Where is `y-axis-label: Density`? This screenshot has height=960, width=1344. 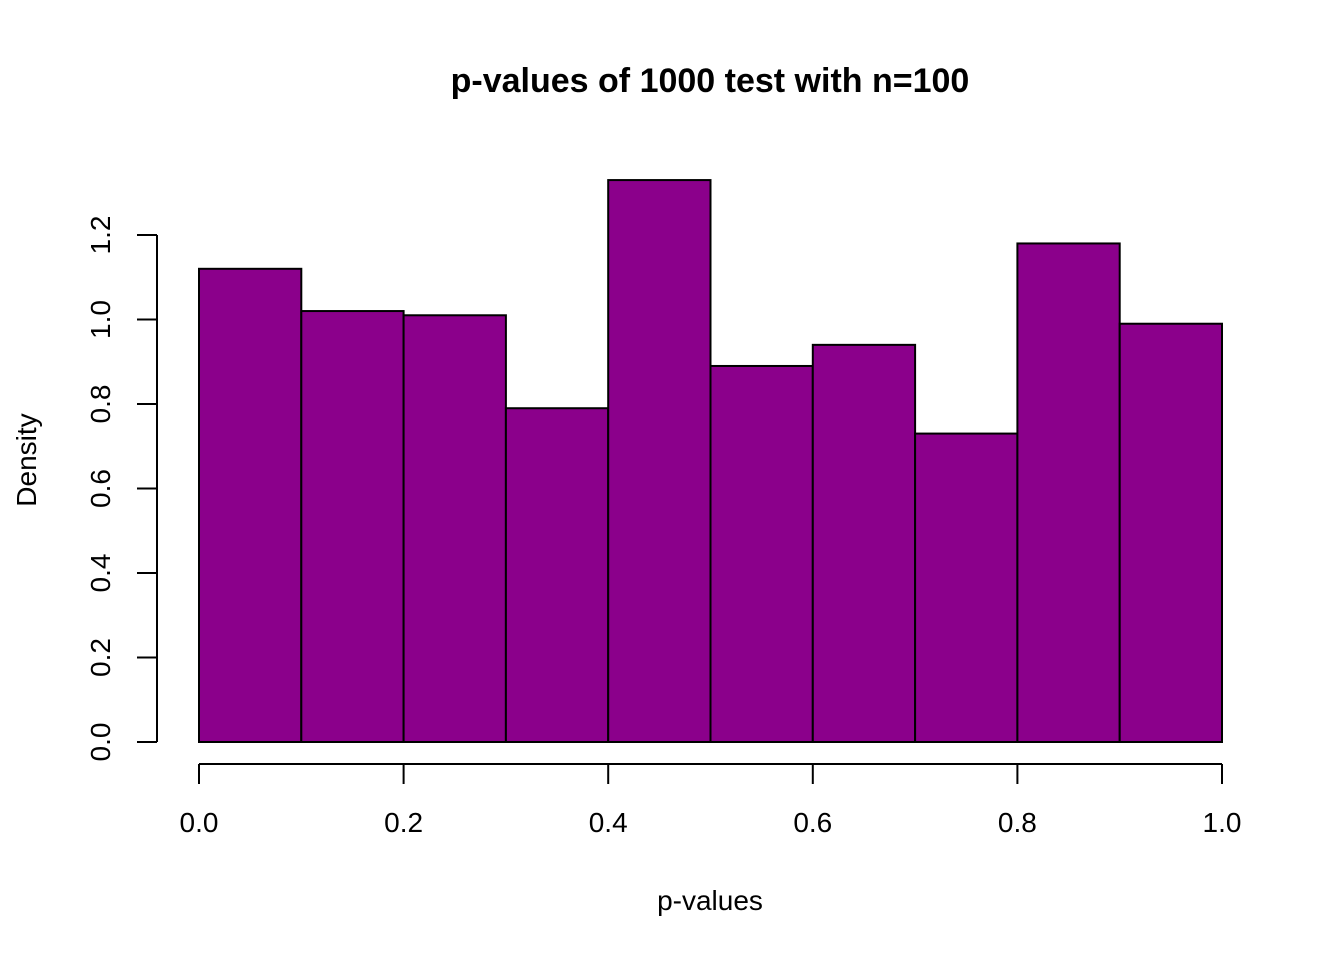
y-axis-label: Density is located at coordinates (26, 459).